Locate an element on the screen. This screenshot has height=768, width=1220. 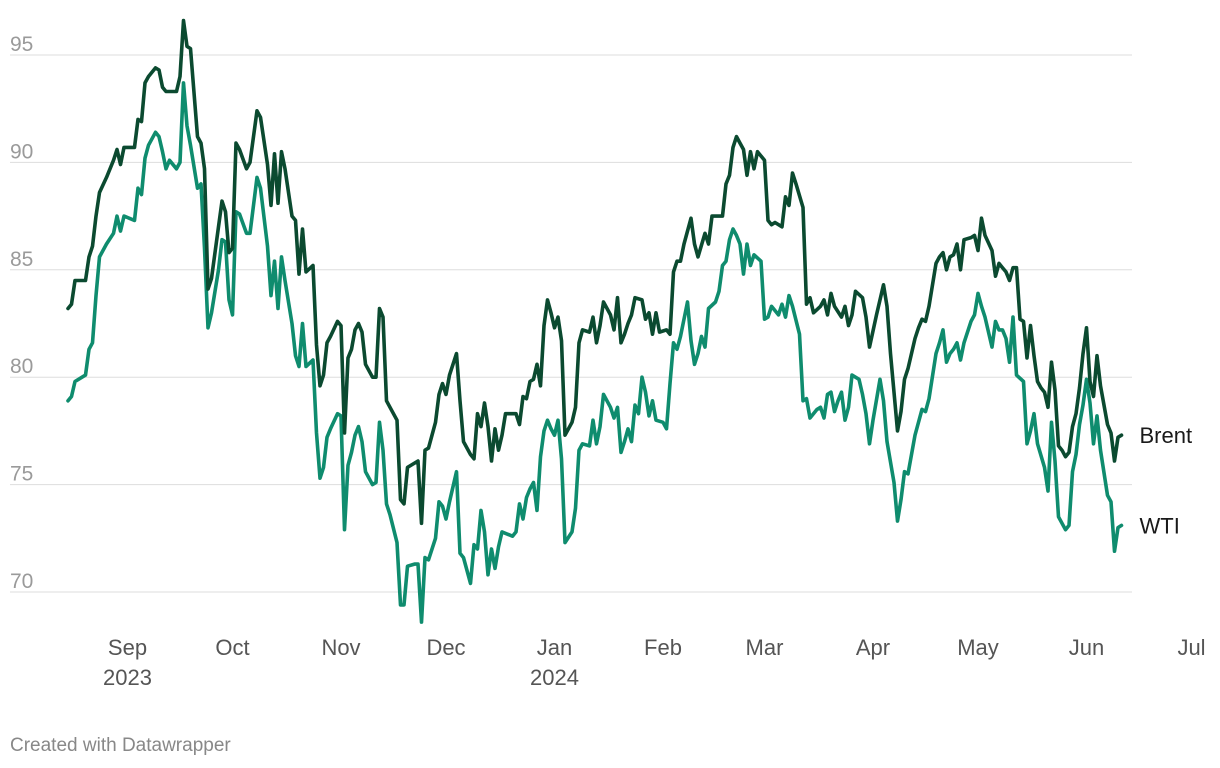
series-label-brent: Brent is located at coordinates (1166, 435).